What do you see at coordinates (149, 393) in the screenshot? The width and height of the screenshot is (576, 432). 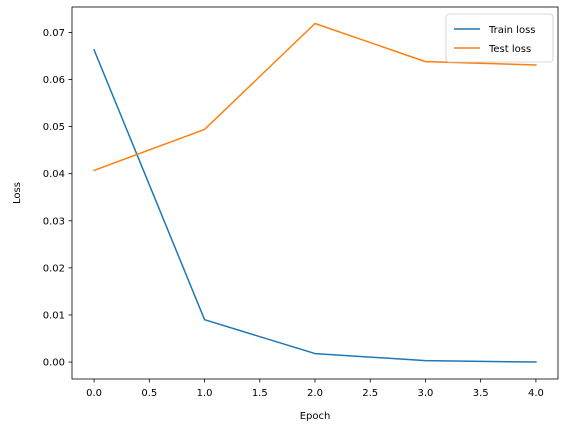 I see `x-tick-label: 0.5` at bounding box center [149, 393].